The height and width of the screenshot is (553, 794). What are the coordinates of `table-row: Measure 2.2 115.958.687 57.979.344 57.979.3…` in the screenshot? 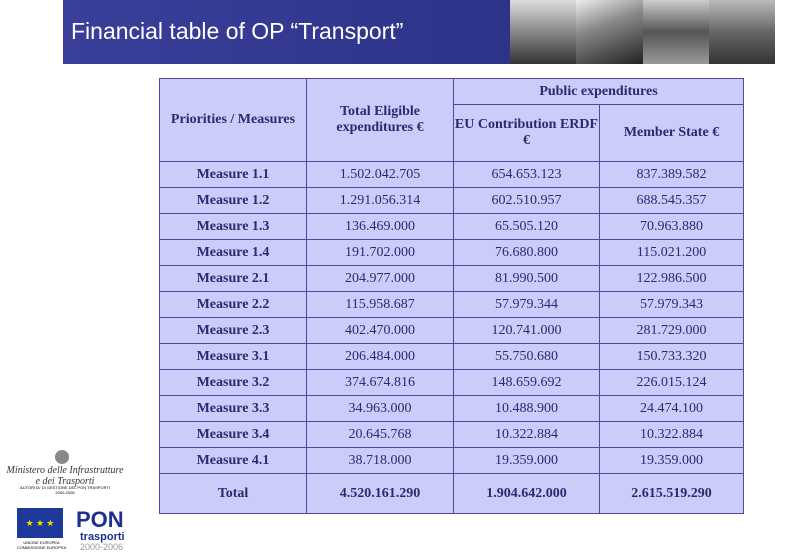 It's located at (451, 304).